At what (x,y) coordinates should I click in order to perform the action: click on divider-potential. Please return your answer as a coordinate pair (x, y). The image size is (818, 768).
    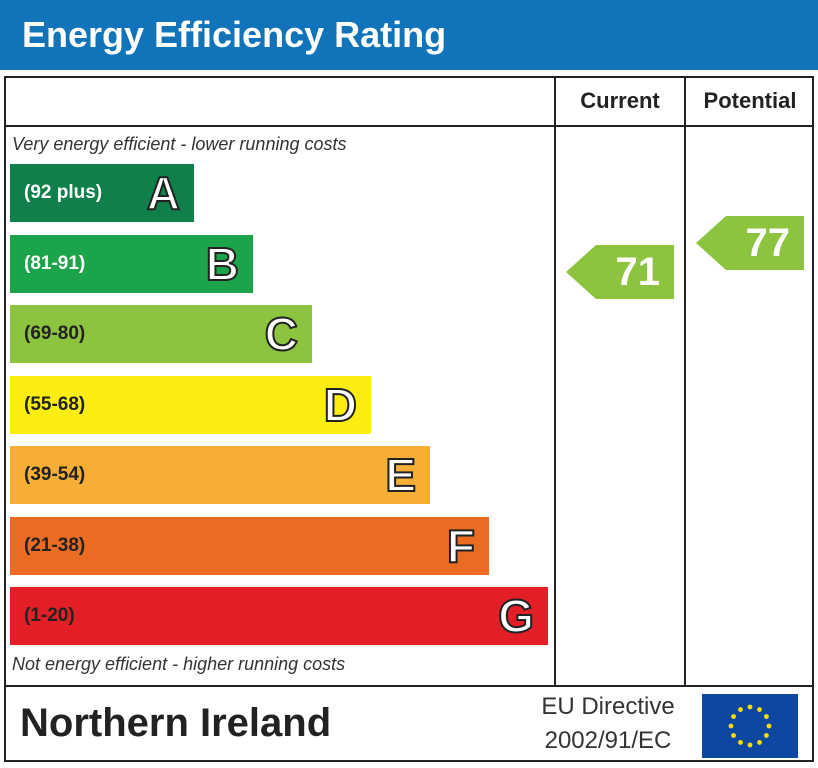
    Looking at the image, I should click on (685, 381).